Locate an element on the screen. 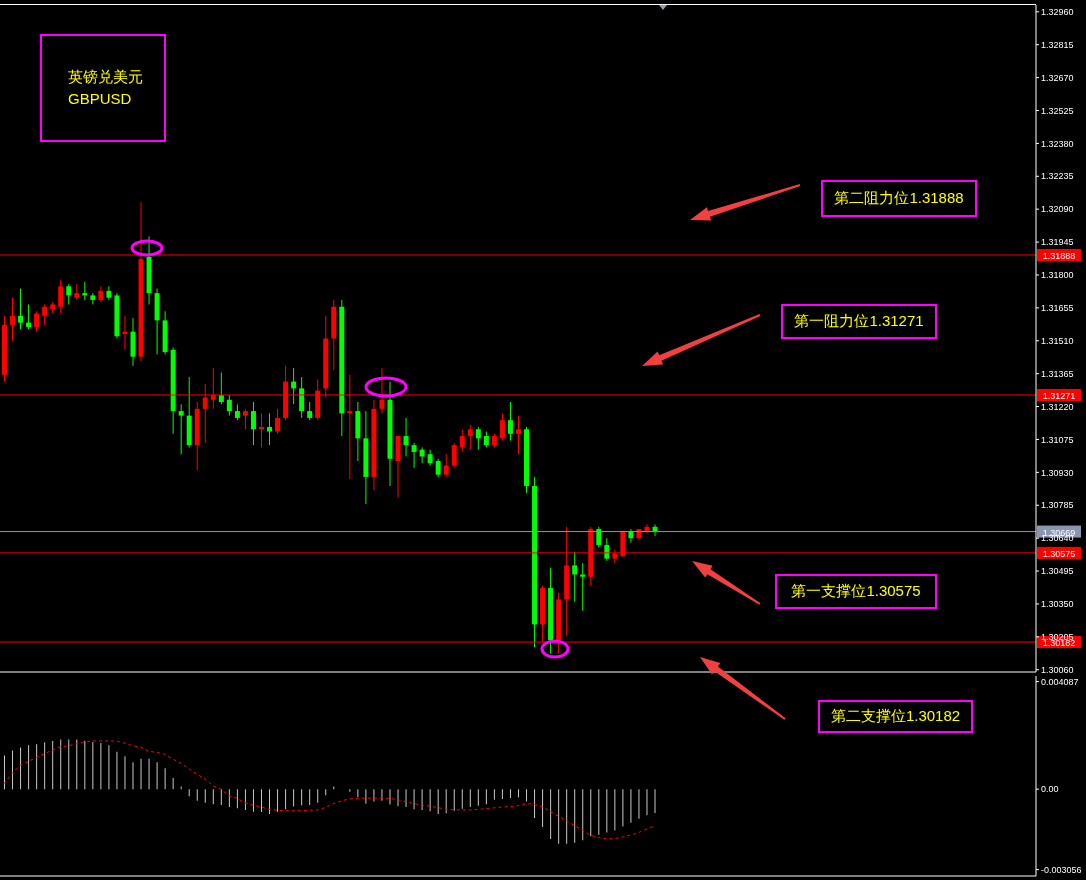  annotation: 第一支撑位1.30575 is located at coordinates (856, 591).